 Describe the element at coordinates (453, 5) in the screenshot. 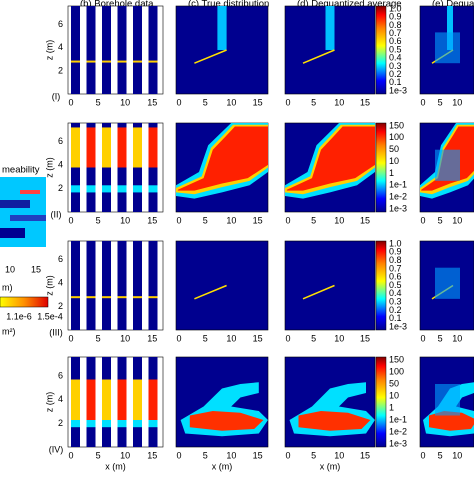

I see `panel-title: (e) Dequantized` at that location.